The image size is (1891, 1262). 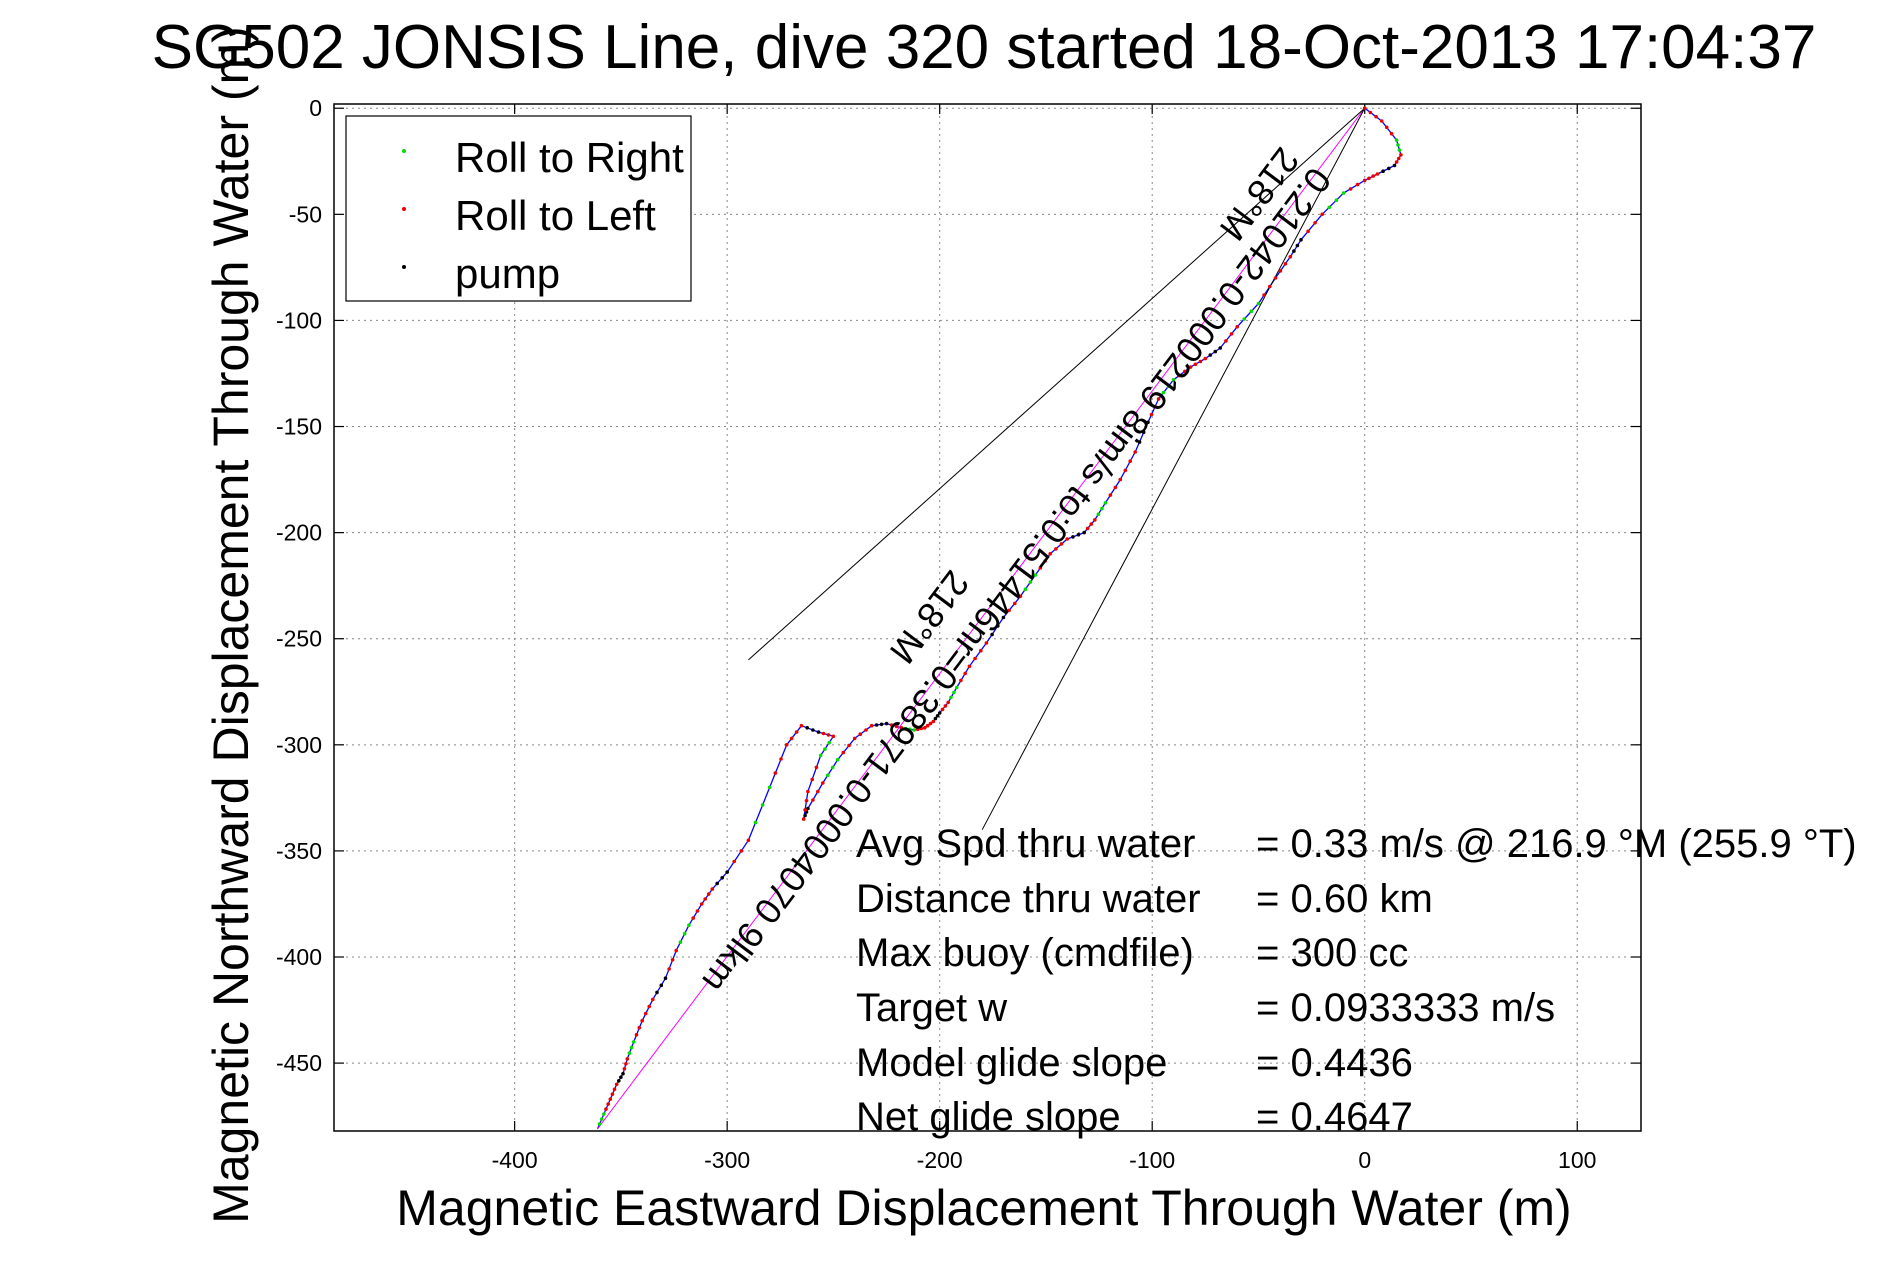 What do you see at coordinates (940, 1160) in the screenshot?
I see `x-tick-label: -200` at bounding box center [940, 1160].